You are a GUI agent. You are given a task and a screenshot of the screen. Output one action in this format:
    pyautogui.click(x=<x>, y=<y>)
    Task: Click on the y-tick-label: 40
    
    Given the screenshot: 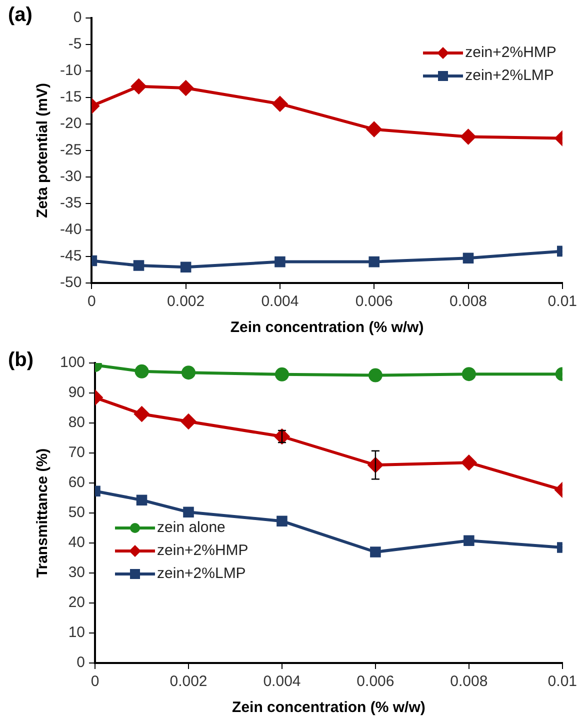 What is the action you would take?
    pyautogui.click(x=77, y=543)
    